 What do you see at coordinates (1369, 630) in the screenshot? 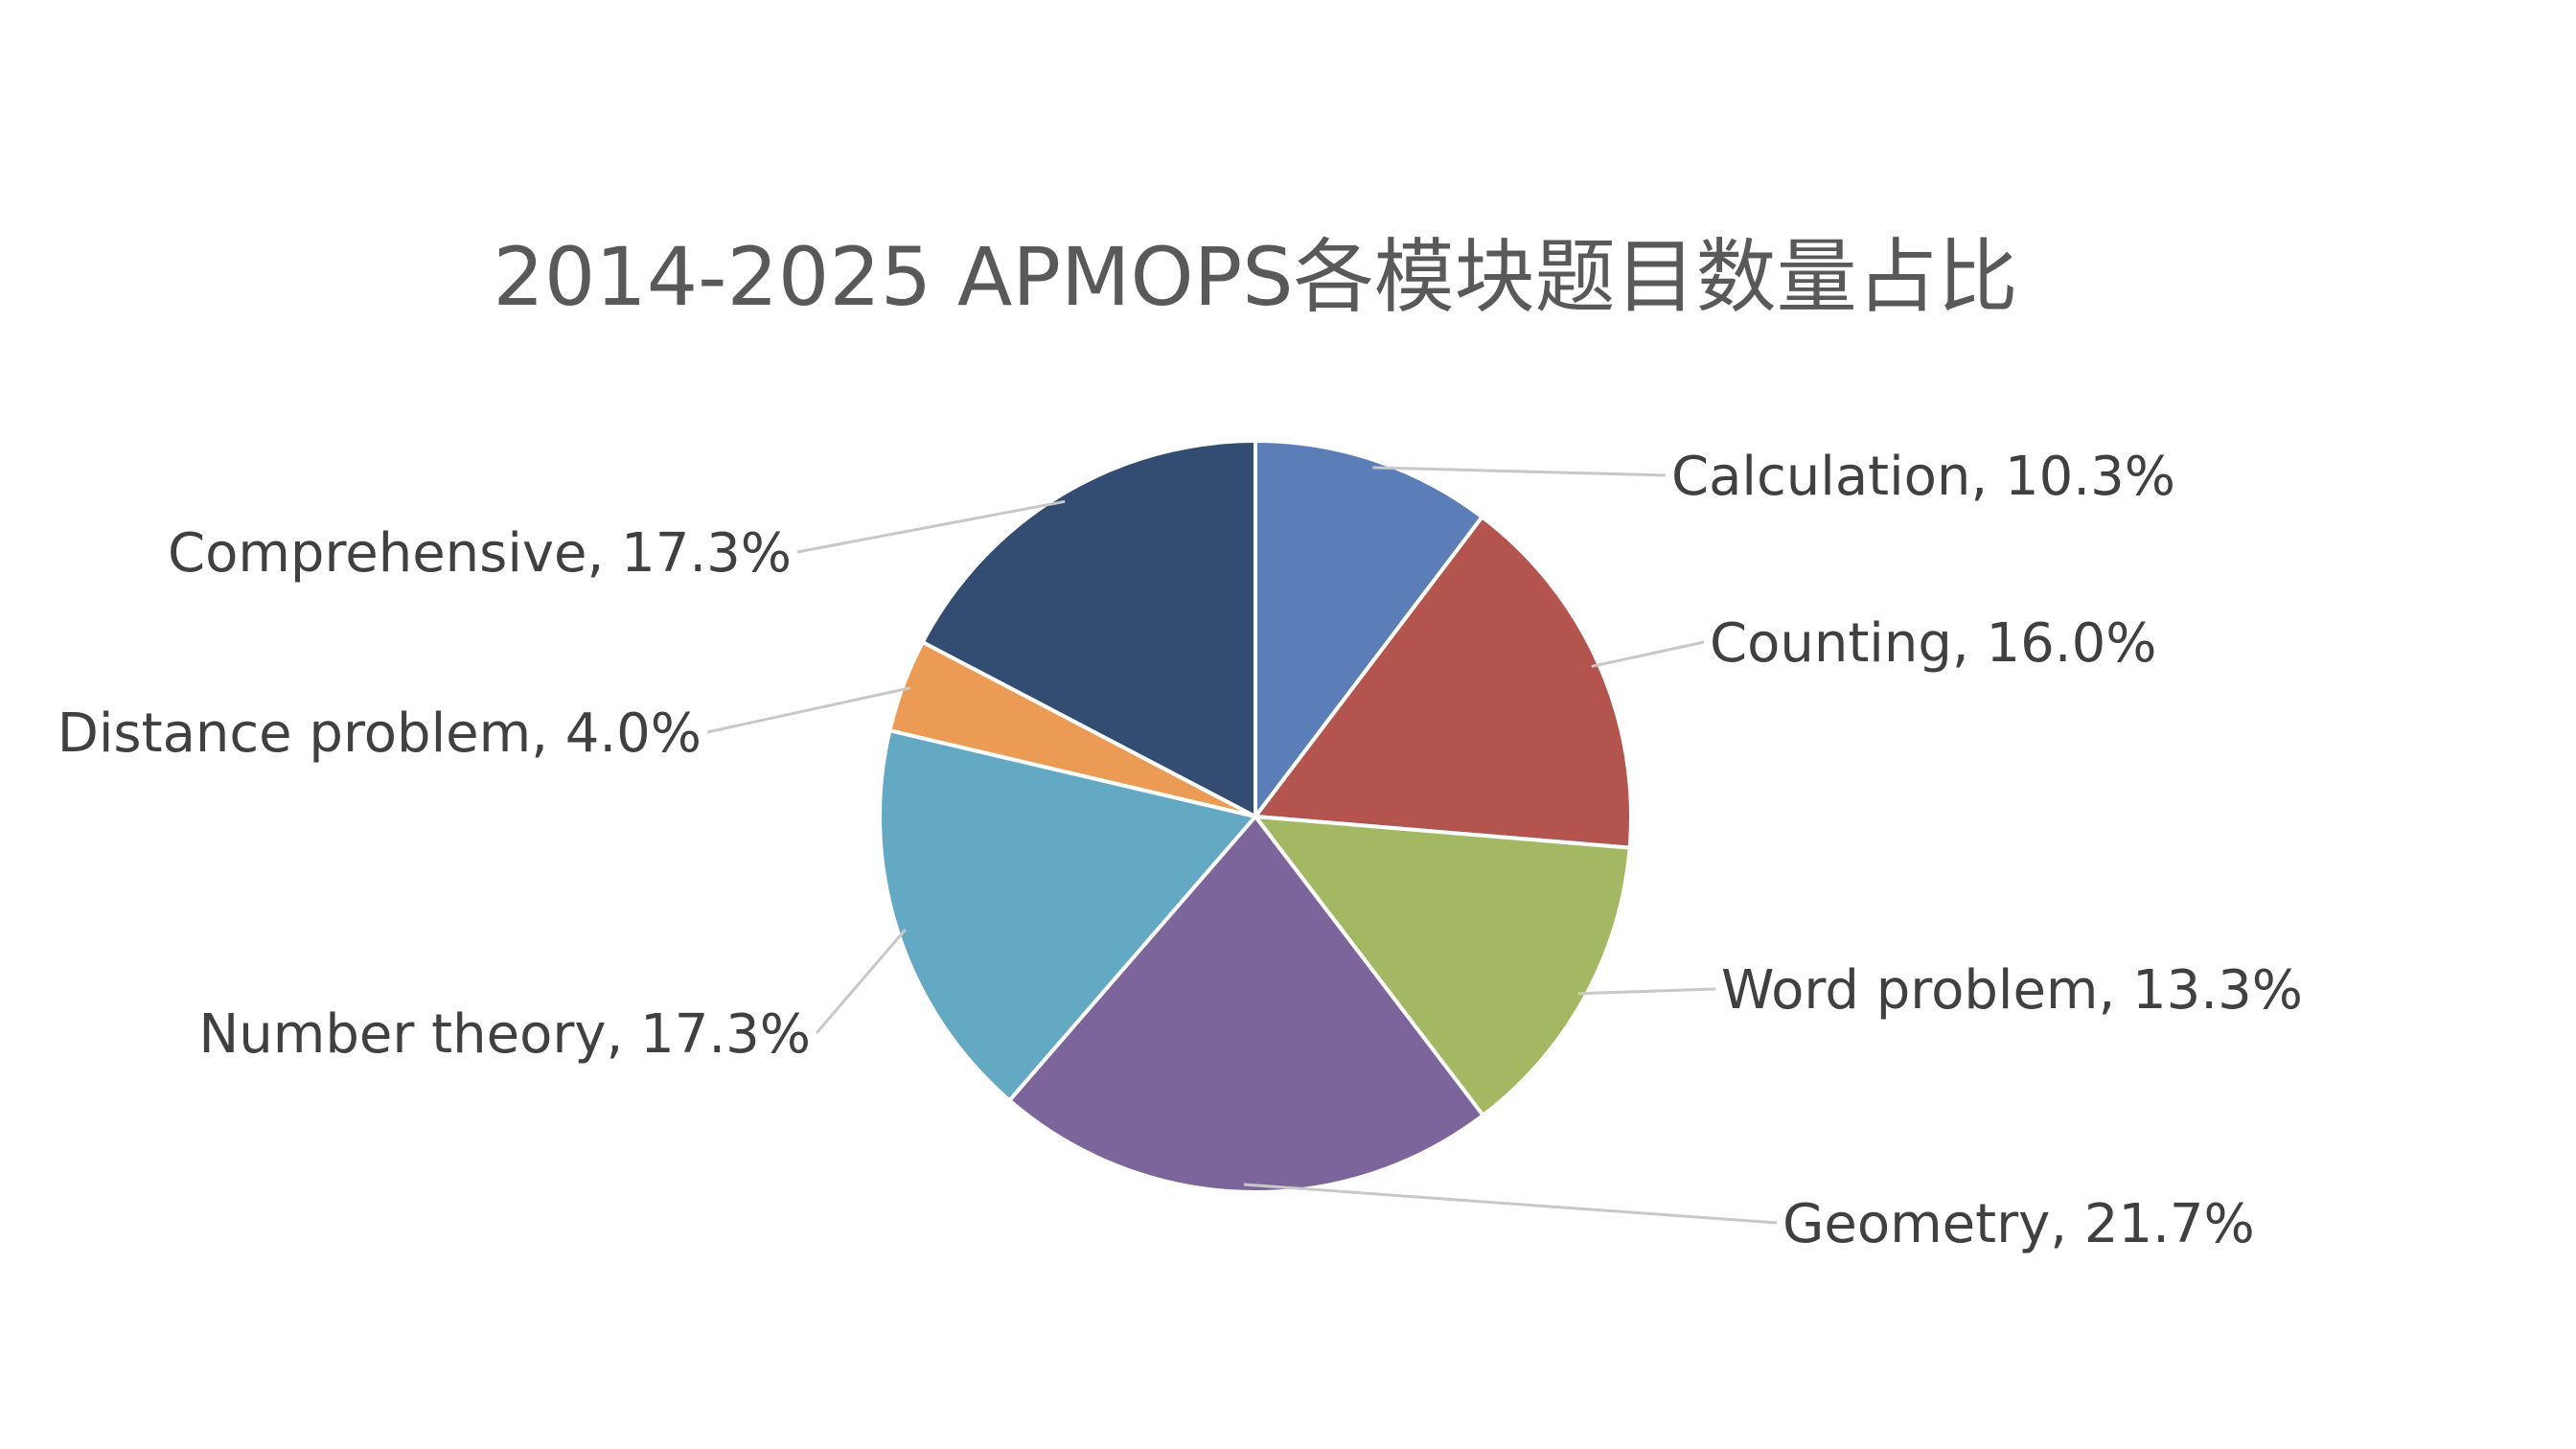
I see `pie-slice-calculation` at bounding box center [1369, 630].